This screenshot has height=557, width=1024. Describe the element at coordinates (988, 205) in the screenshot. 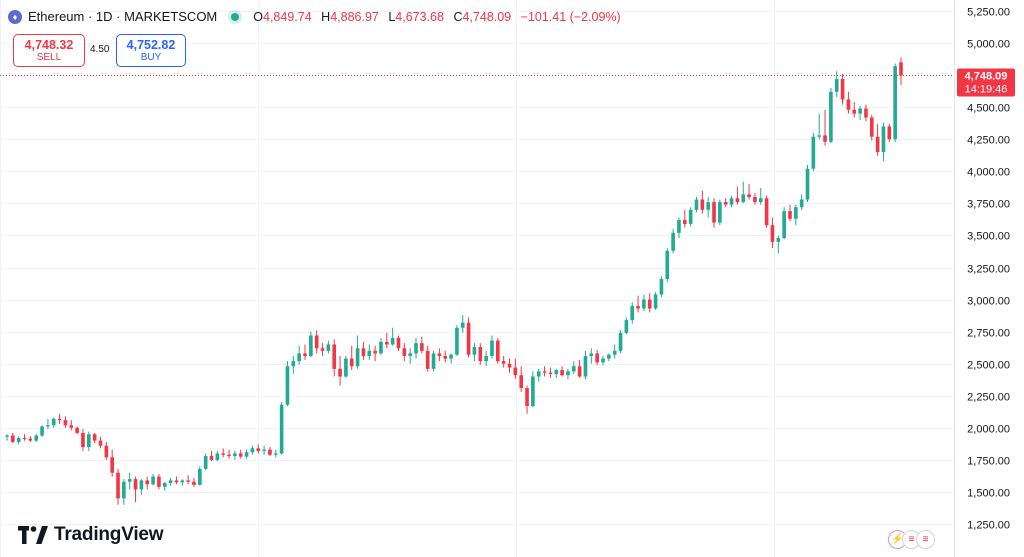

I see `y-tick-label: 3,750.00` at that location.